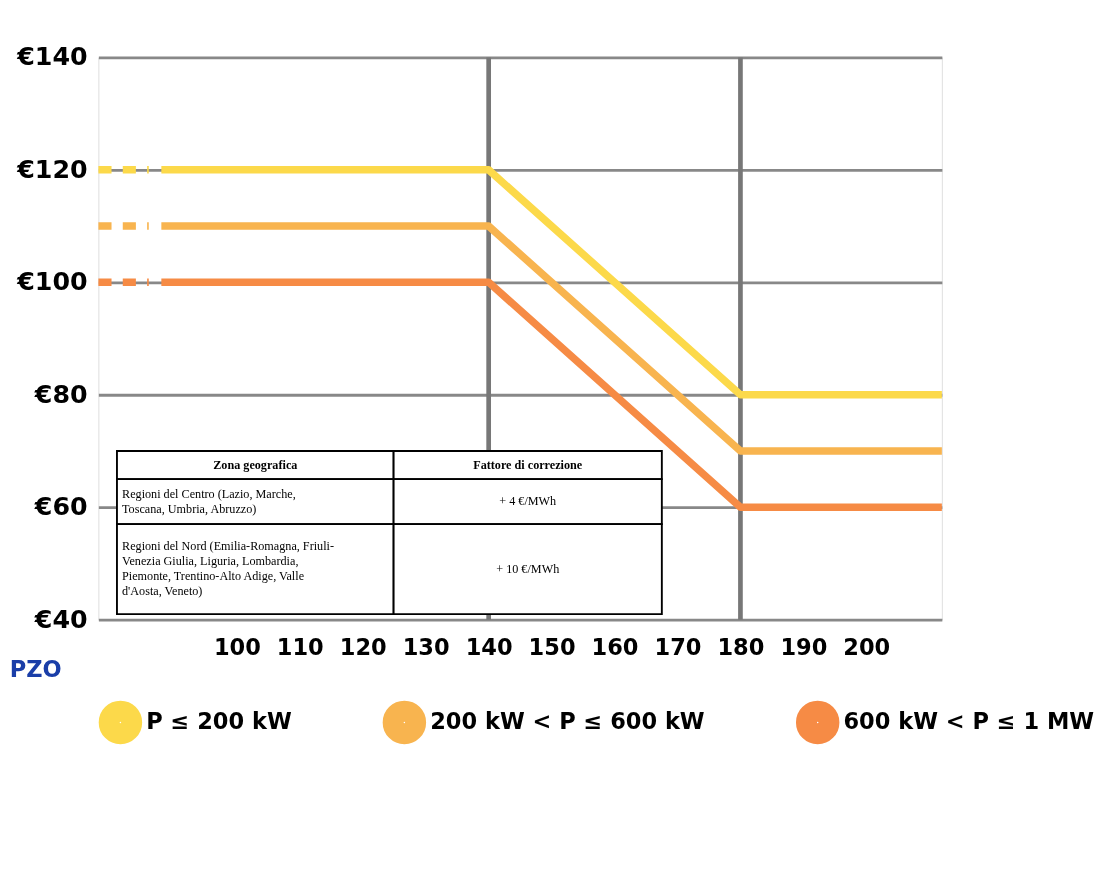 The height and width of the screenshot is (883, 1104). Describe the element at coordinates (52, 282) in the screenshot. I see `y-tick-label: €100` at that location.